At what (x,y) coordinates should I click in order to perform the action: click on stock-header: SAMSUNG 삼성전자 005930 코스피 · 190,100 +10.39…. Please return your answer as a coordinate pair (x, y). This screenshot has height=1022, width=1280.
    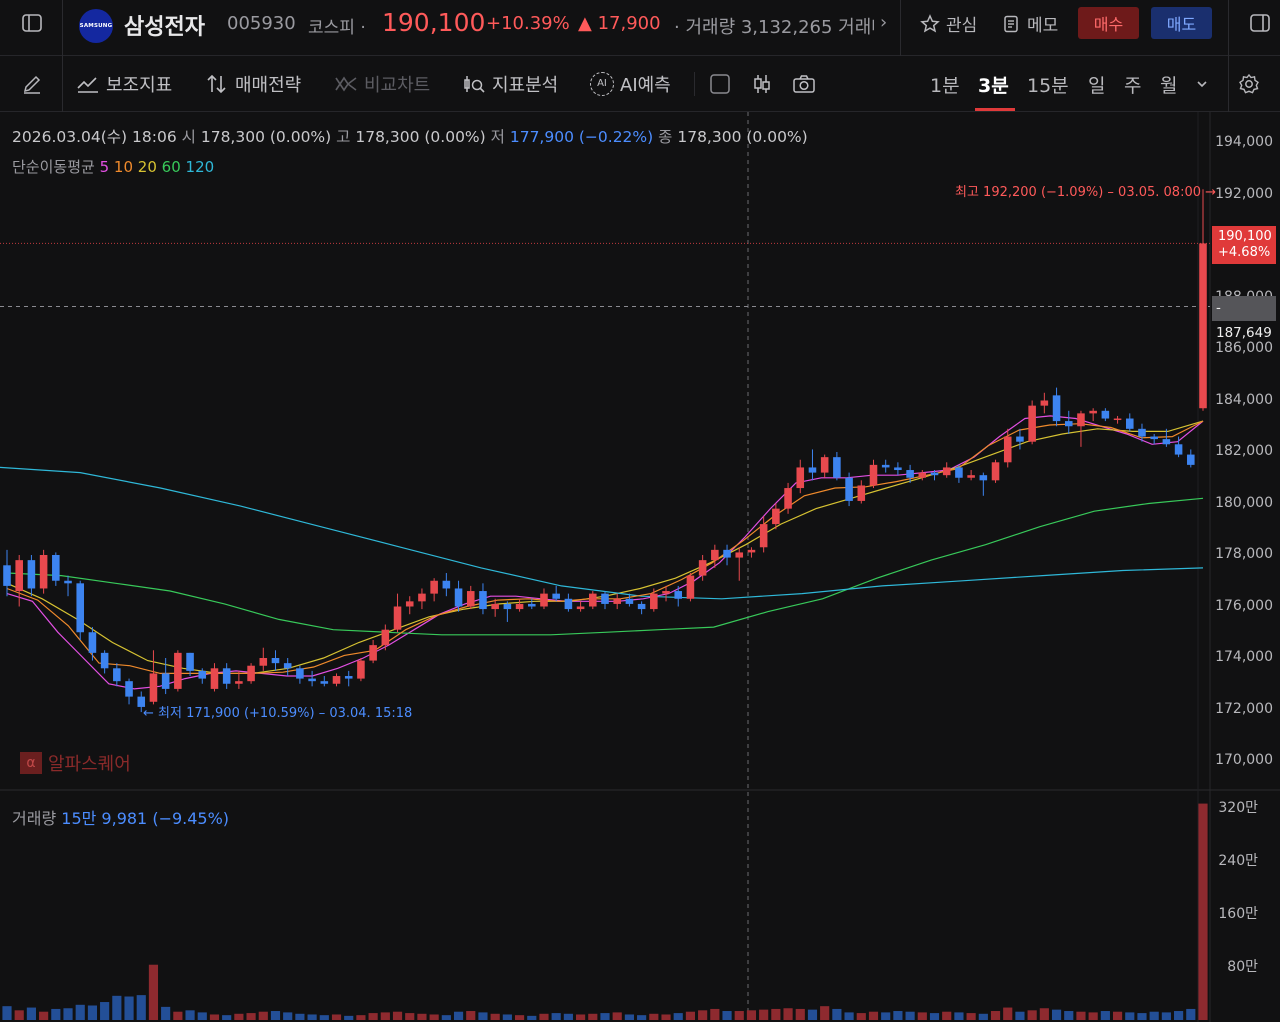
    Looking at the image, I should click on (640, 28).